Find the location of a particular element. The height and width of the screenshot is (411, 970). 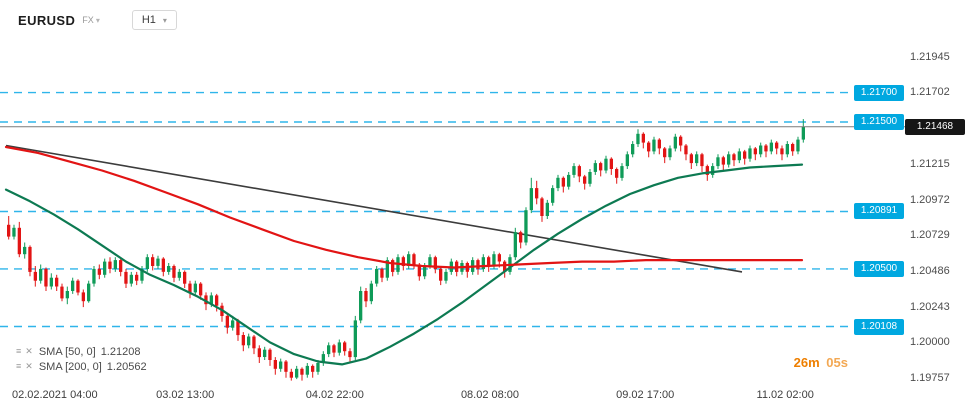

indicator-label: SMA [50, 0] is located at coordinates (67, 351).